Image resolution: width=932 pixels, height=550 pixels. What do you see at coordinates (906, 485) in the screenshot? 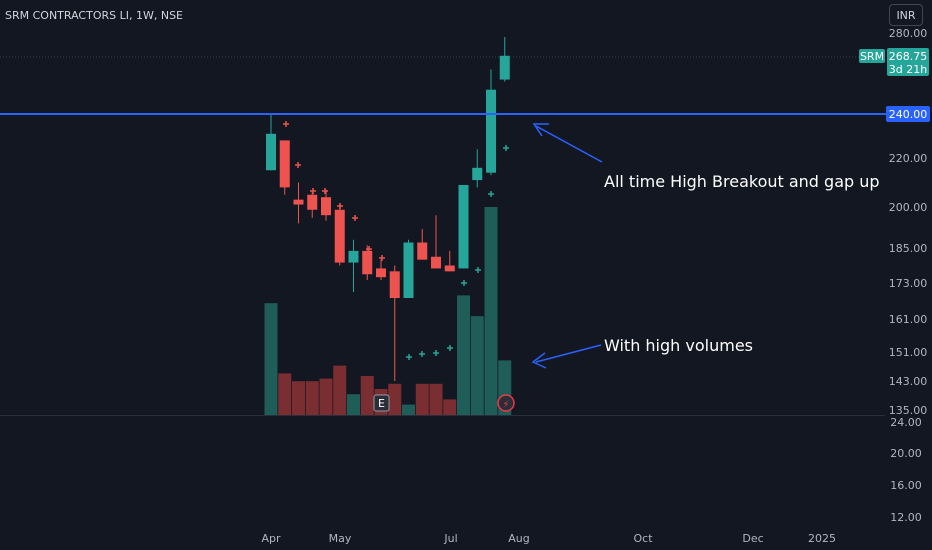
I see `volume-tick-label: 16.00` at bounding box center [906, 485].